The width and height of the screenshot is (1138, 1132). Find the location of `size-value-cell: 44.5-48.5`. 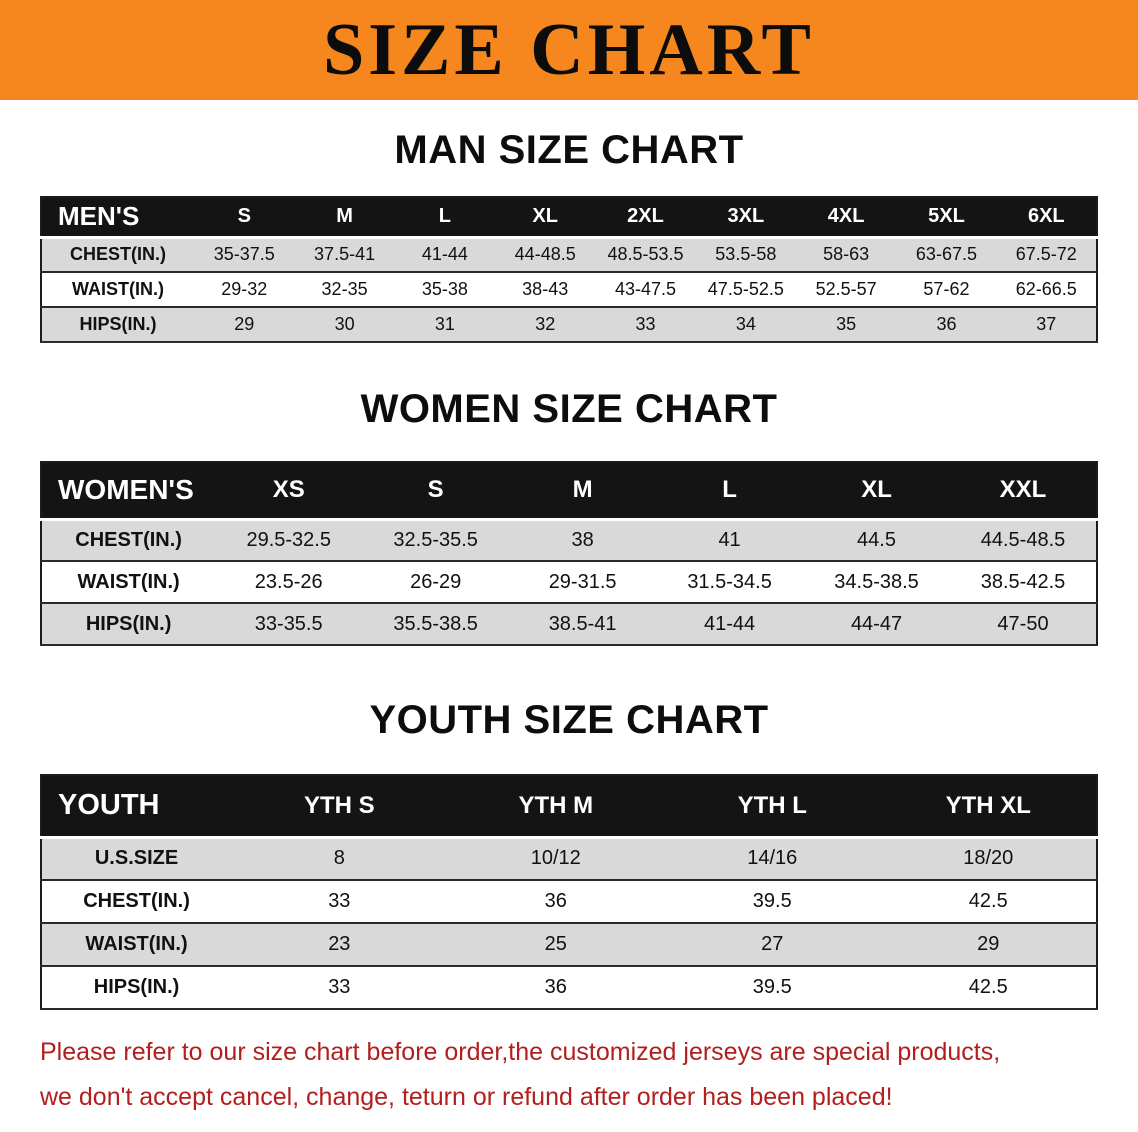

size-value-cell: 44.5-48.5 is located at coordinates (1023, 539).